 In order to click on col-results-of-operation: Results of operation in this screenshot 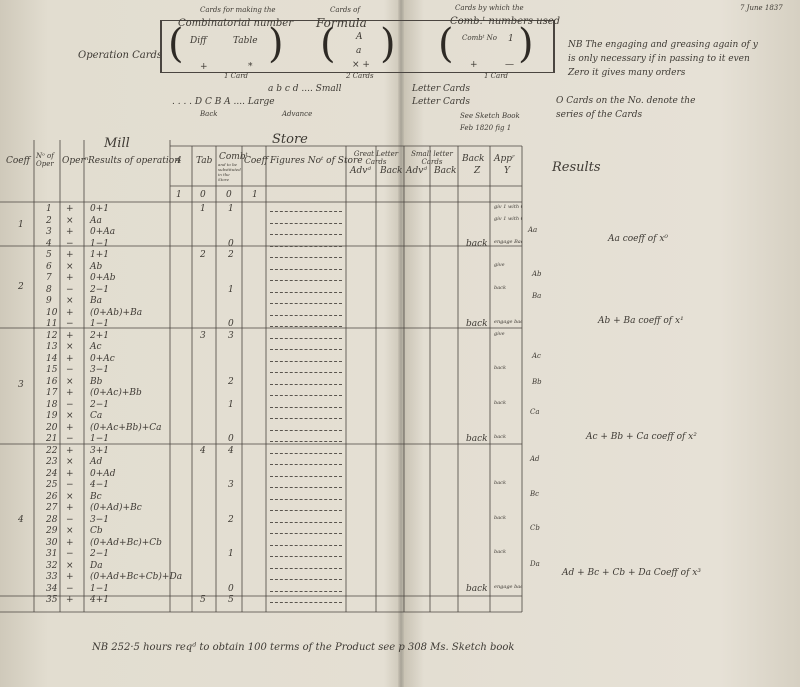, I will do `click(134, 161)`.